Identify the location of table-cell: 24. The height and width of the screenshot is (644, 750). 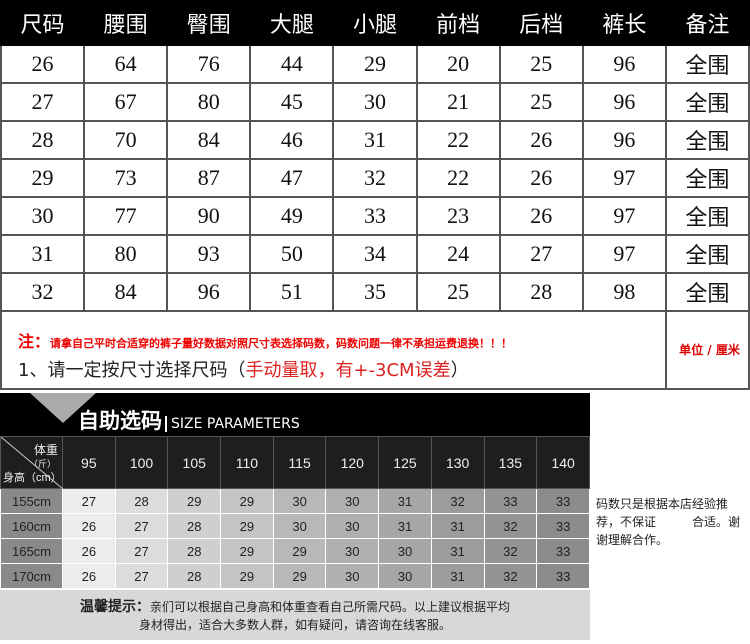
(458, 254).